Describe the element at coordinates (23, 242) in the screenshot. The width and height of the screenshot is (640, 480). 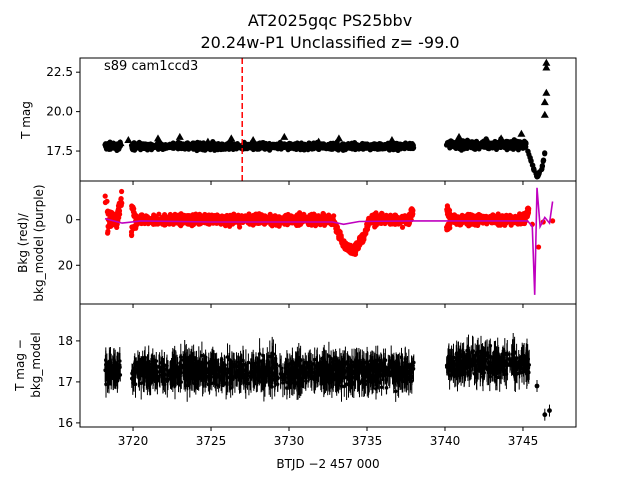
I see `middle-panel-ylabel-line1: Bkg (red)/` at that location.